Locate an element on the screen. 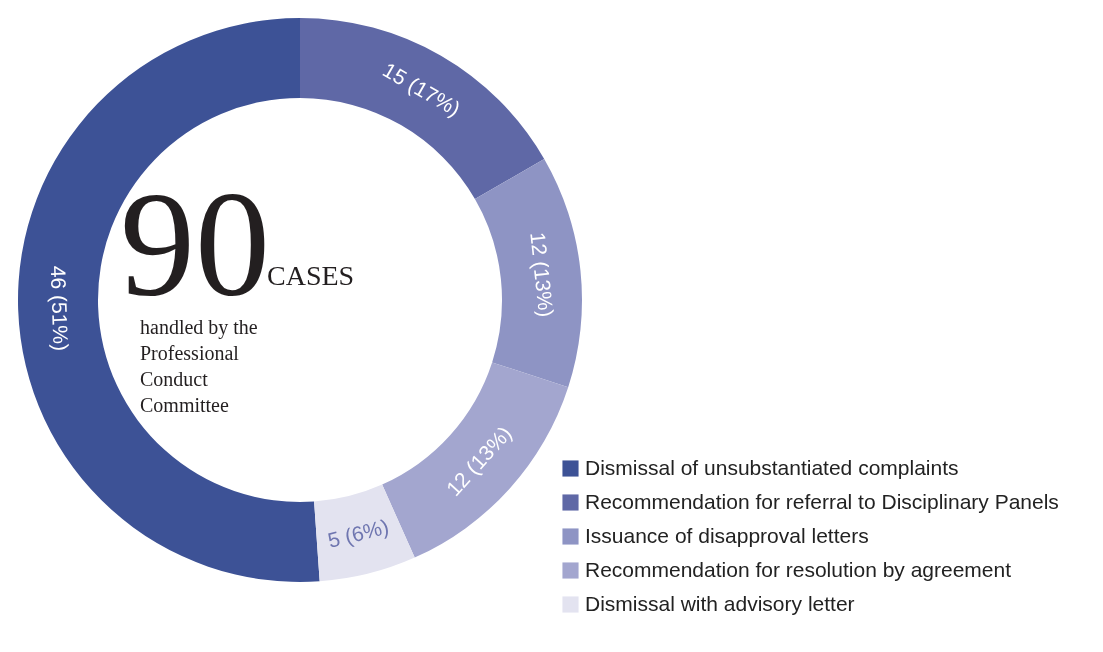 The width and height of the screenshot is (1103, 652). legend-label: Issuance of disapproval letters is located at coordinates (727, 535).